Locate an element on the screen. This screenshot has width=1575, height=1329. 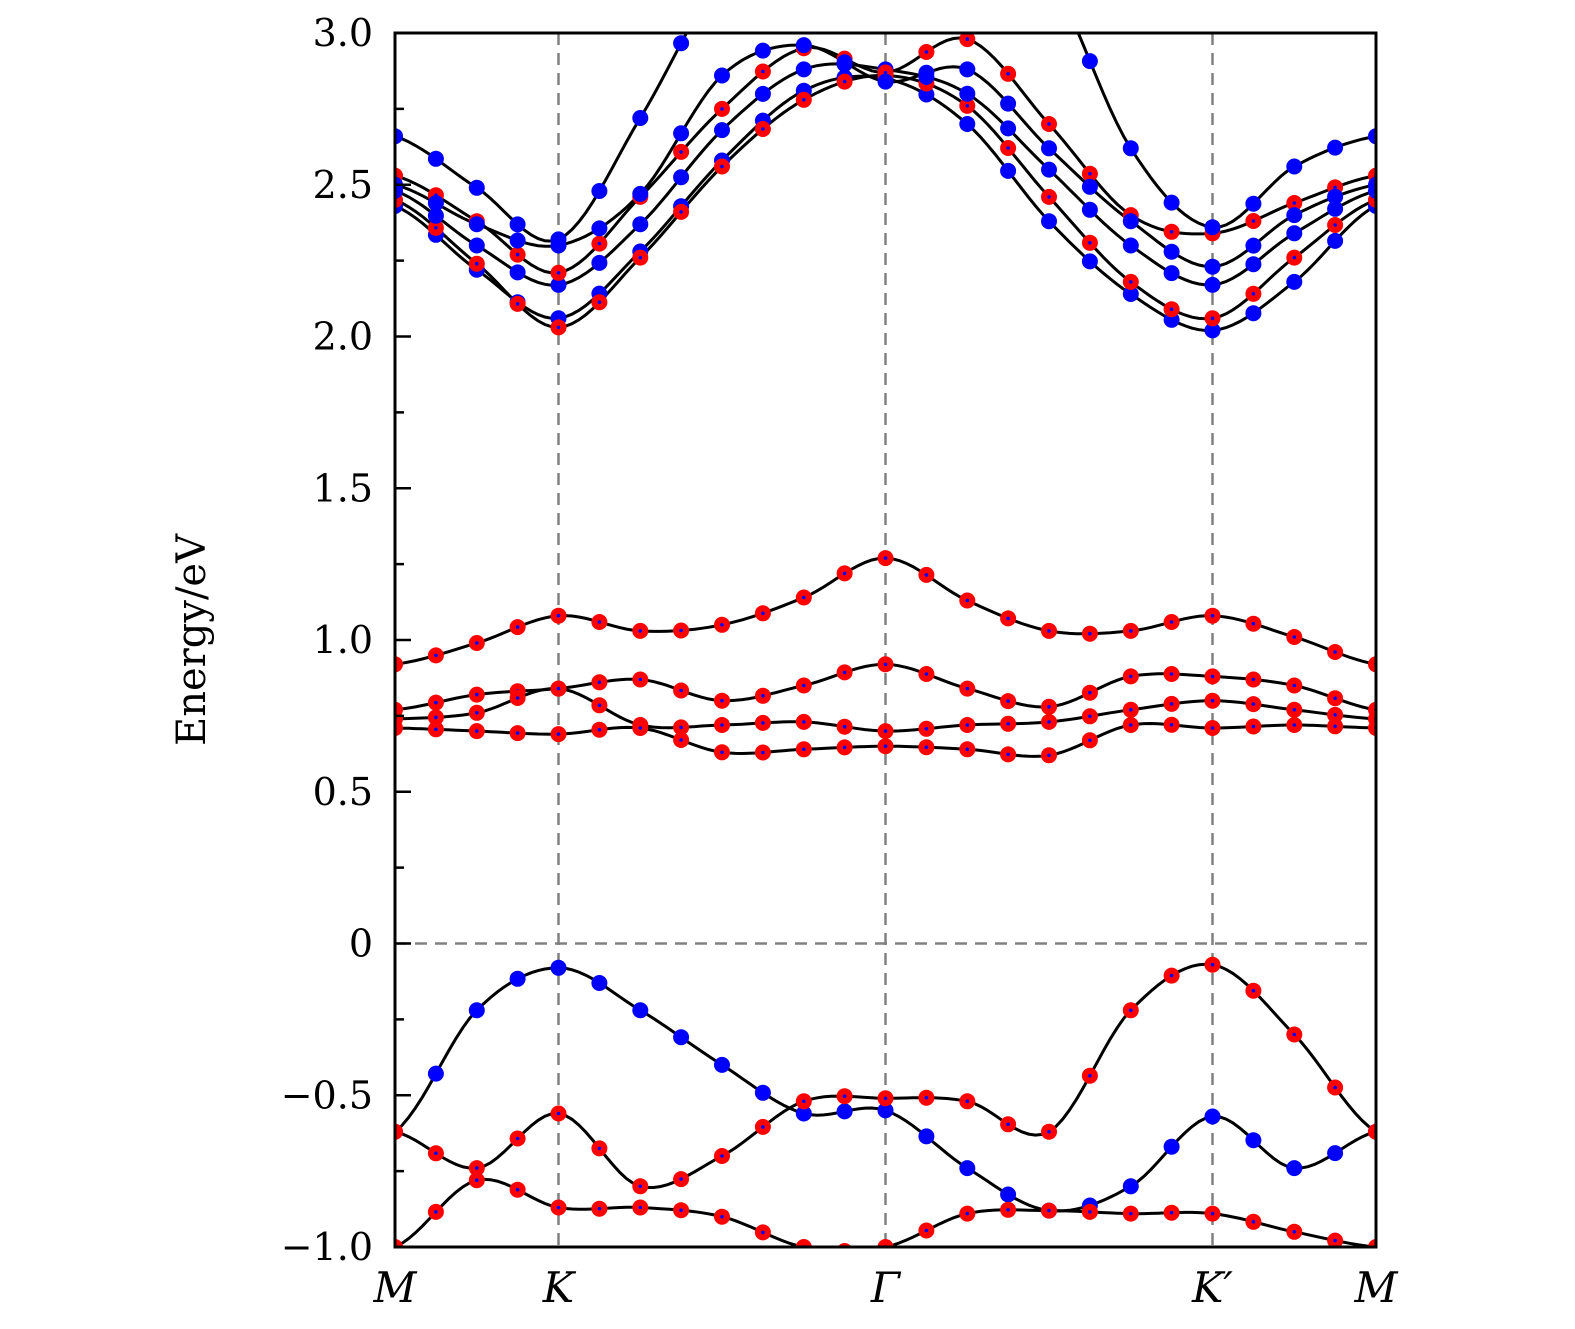
y-tick-label: 2.5 is located at coordinates (343, 185).